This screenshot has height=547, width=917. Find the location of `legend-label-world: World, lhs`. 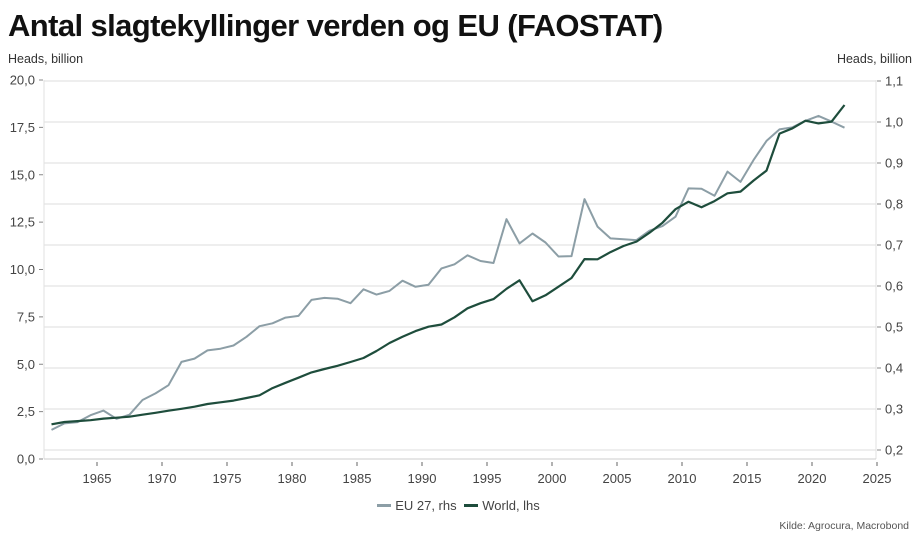

legend-label-world: World, lhs is located at coordinates (511, 505).